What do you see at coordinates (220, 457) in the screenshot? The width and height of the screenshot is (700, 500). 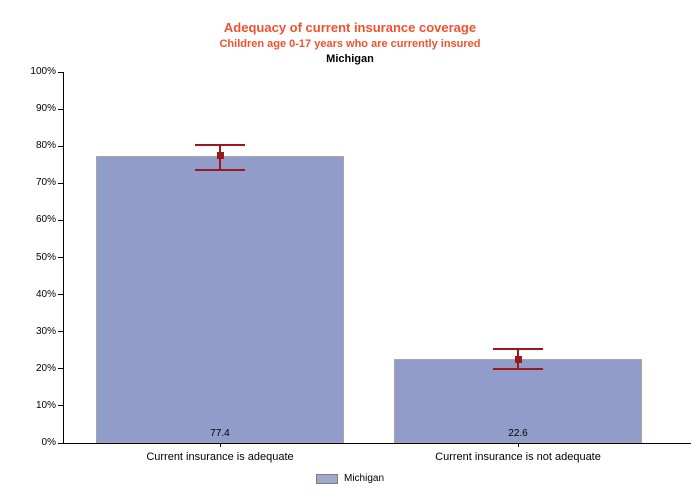 I see `x-category-label: Current insurance is adequate` at bounding box center [220, 457].